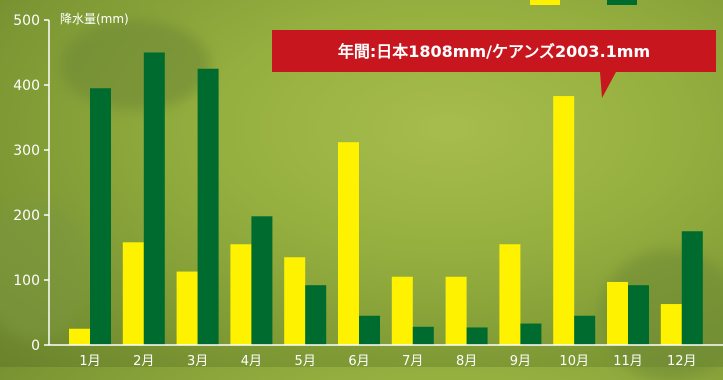  What do you see at coordinates (26, 86) in the screenshot?
I see `y-tick-label: 400` at bounding box center [26, 86].